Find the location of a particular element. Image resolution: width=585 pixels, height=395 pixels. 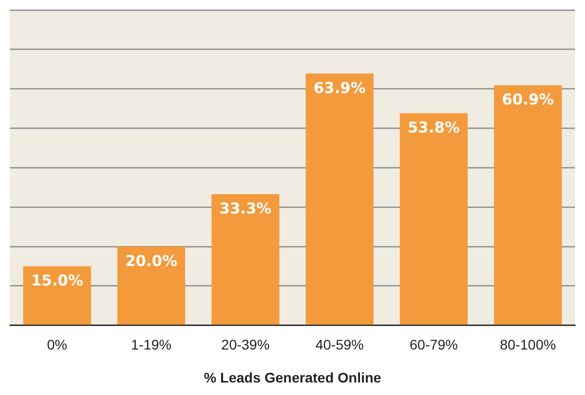

x-tick-label: 0% is located at coordinates (57, 344).